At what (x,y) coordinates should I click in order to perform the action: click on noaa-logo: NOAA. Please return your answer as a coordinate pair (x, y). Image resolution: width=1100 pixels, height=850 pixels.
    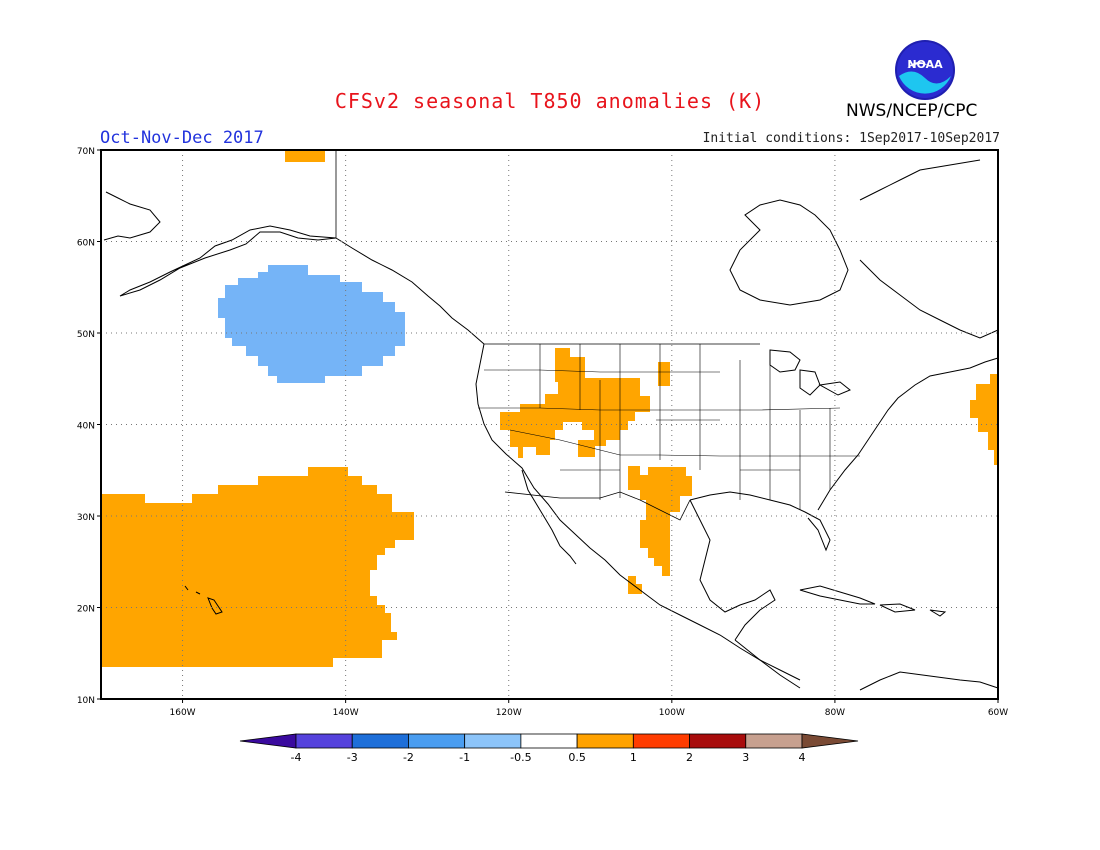
    Looking at the image, I should click on (925, 70).